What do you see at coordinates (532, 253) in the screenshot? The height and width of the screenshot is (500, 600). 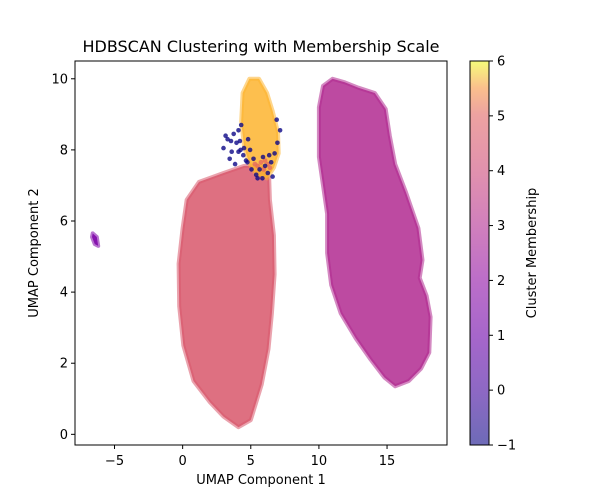 I see `colorbar-label: Cluster Membership` at bounding box center [532, 253].